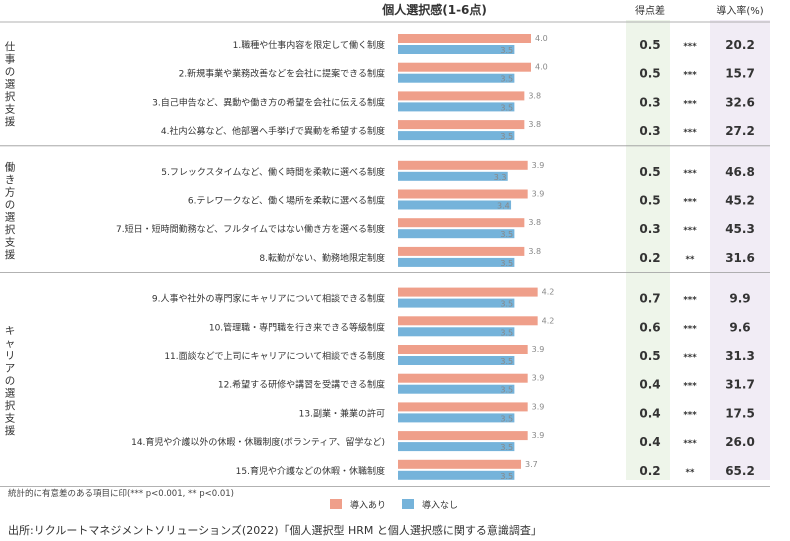 The width and height of the screenshot is (790, 541). What do you see at coordinates (740, 102) in the screenshot?
I see `adoption-rate: 32.6` at bounding box center [740, 102].